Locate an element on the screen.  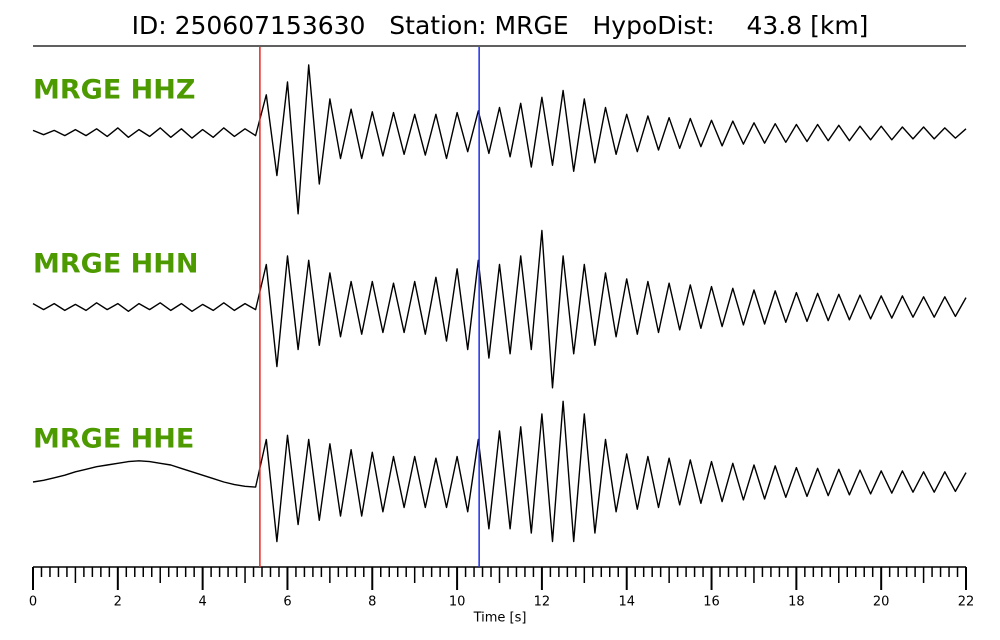
x-tick-label: 10 is located at coordinates (457, 602).